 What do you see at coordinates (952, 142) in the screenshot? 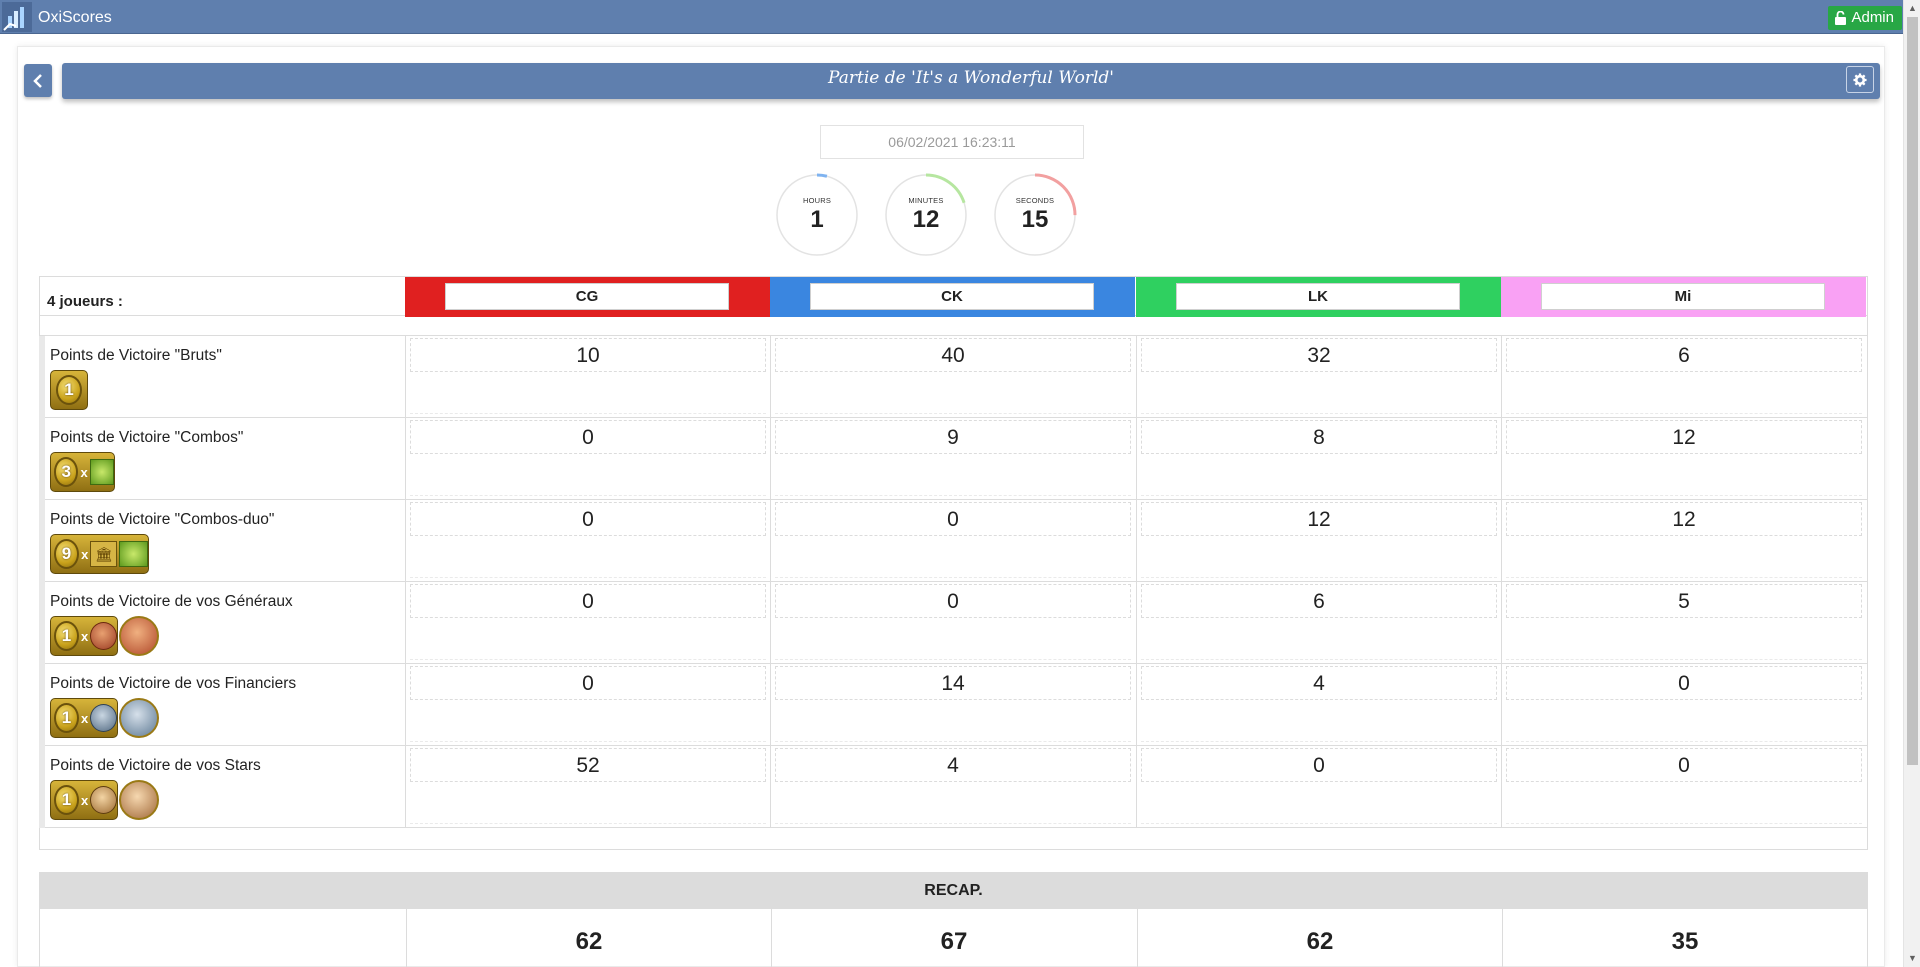
I see `game-datetime-field: 06/02/2021 16:23:11` at bounding box center [952, 142].